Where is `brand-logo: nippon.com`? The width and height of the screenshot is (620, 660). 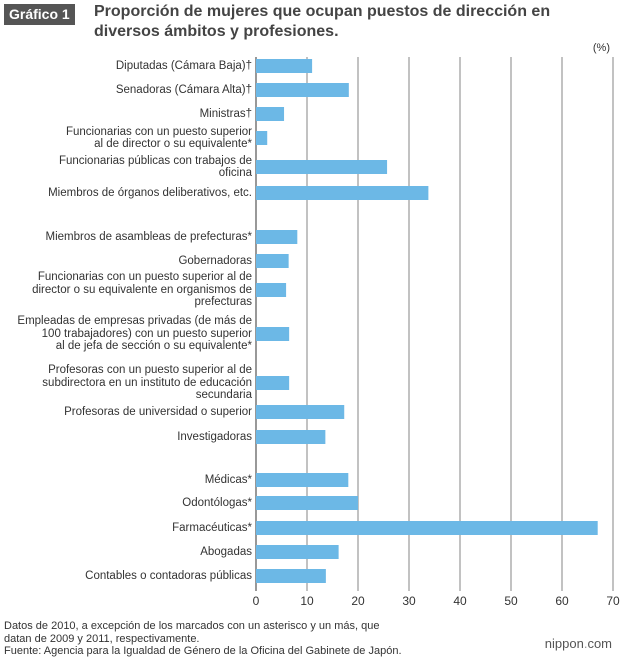 brand-logo: nippon.com is located at coordinates (578, 643).